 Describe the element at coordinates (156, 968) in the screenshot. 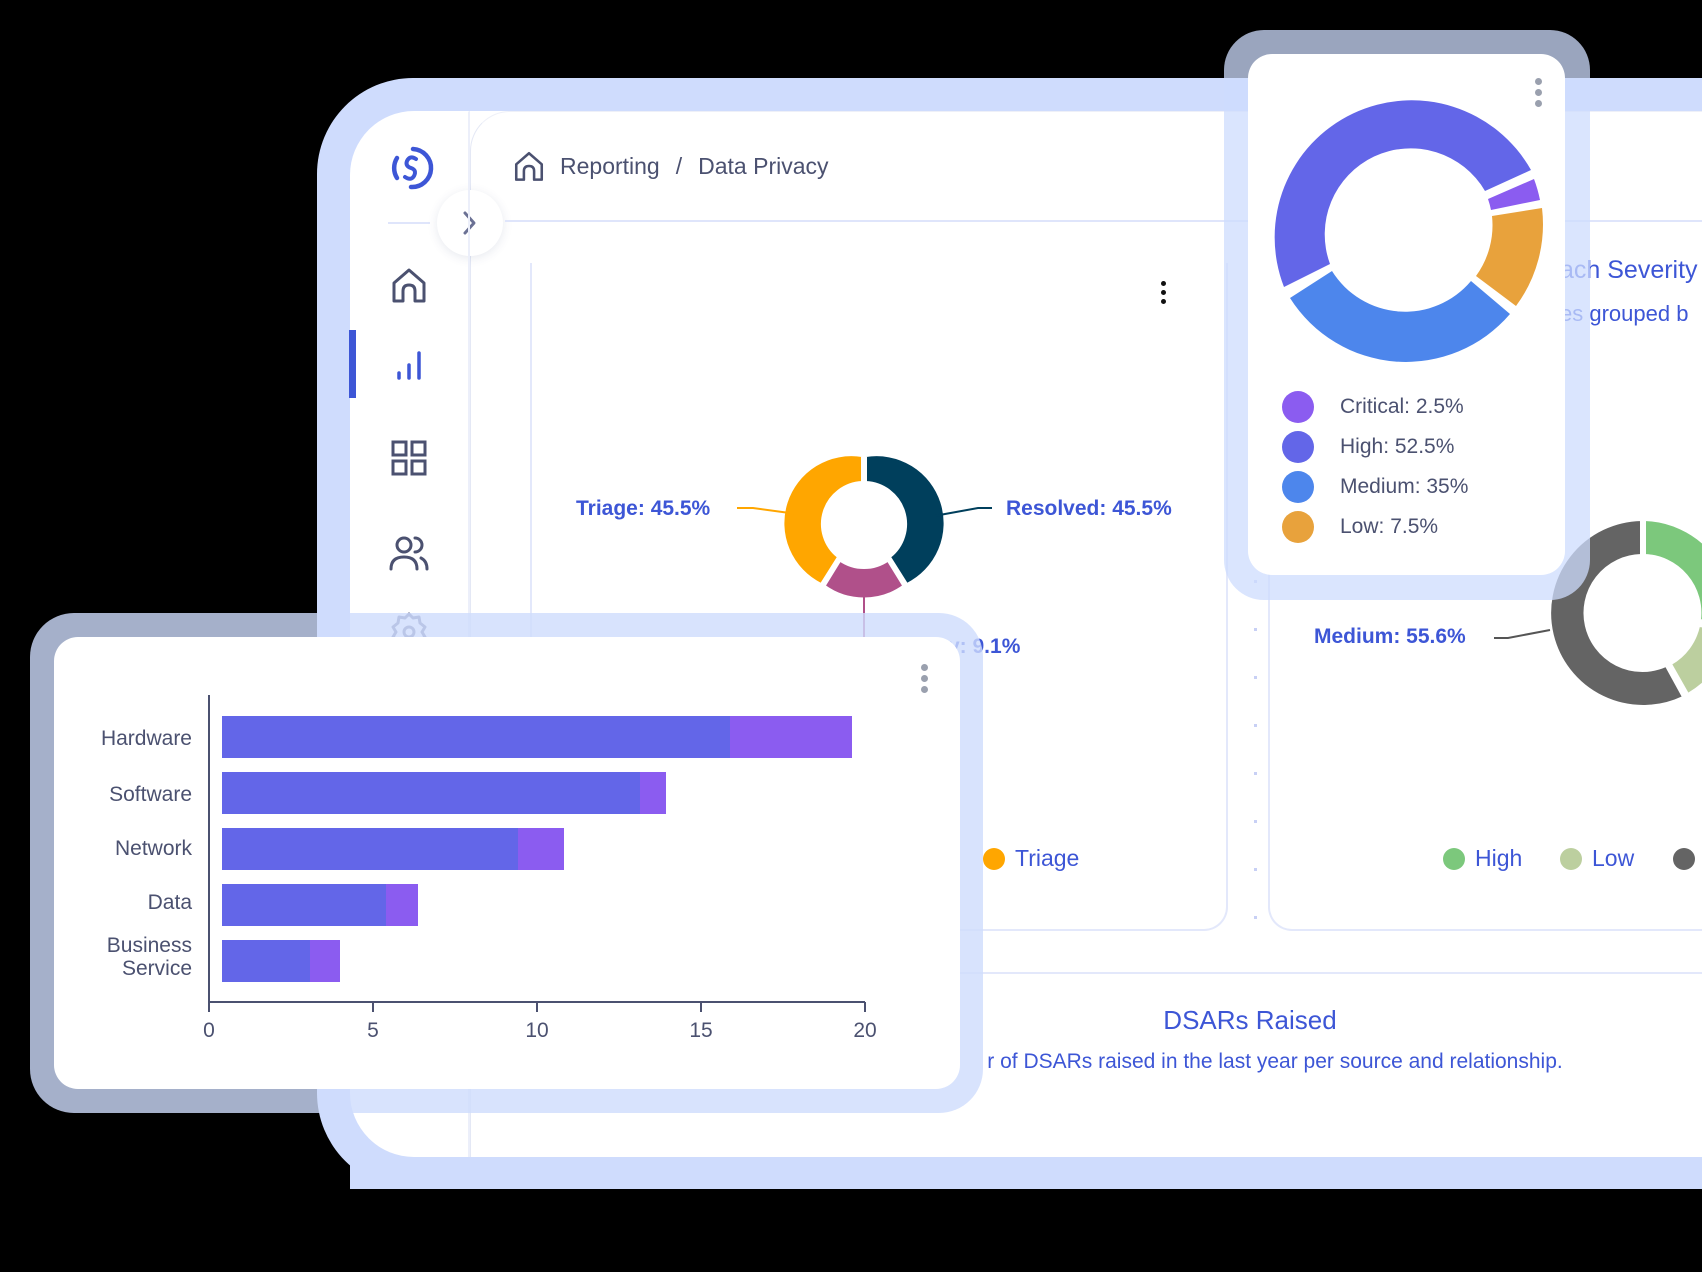

I see `label-line: Service` at that location.